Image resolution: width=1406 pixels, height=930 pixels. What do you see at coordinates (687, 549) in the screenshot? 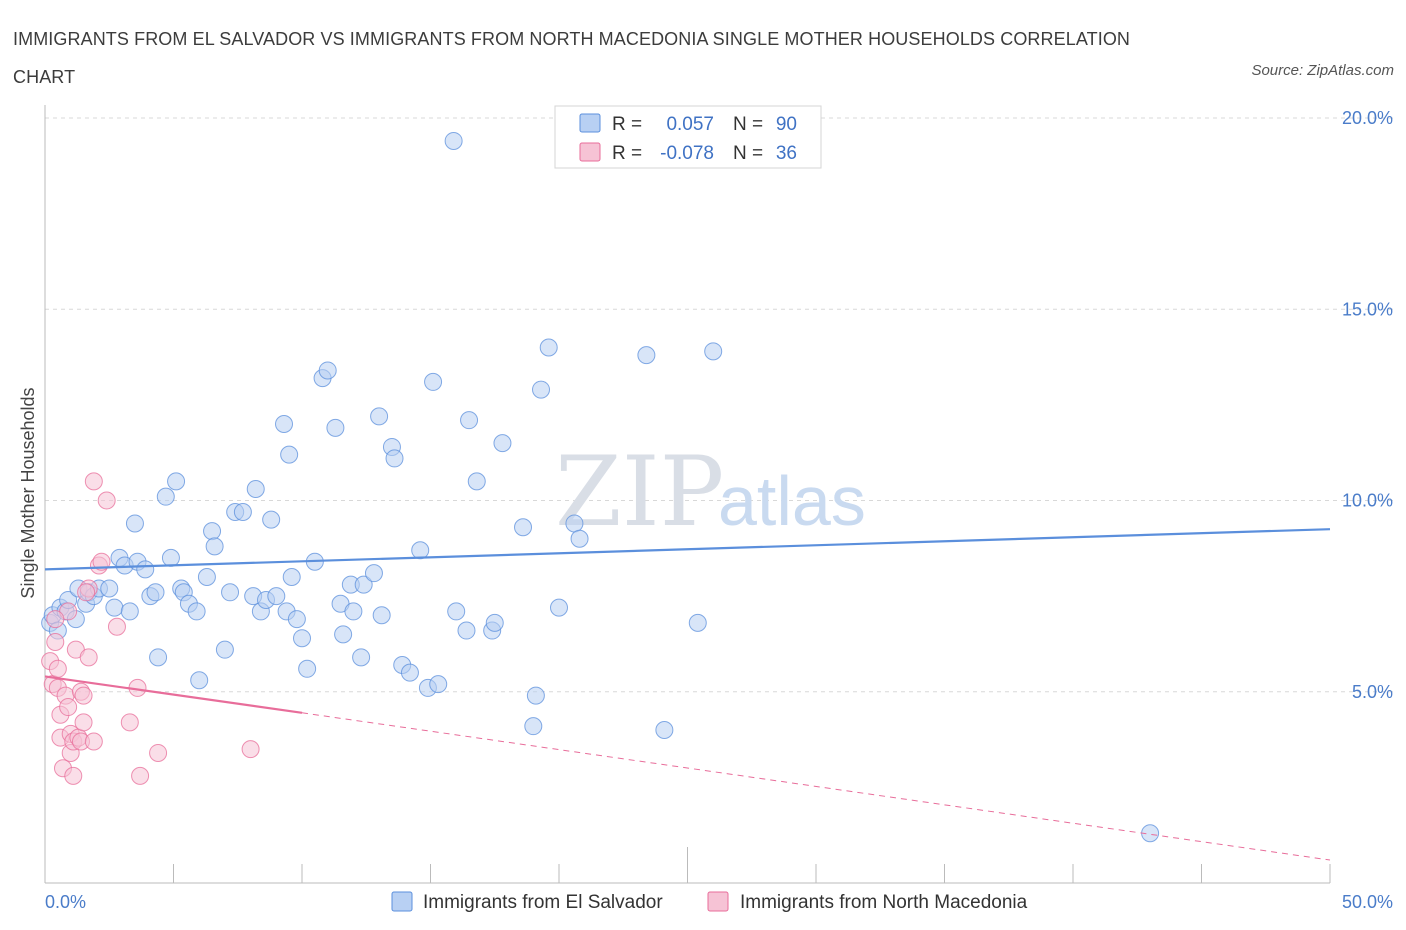
I see `trend-line-el-salvador` at bounding box center [687, 549].